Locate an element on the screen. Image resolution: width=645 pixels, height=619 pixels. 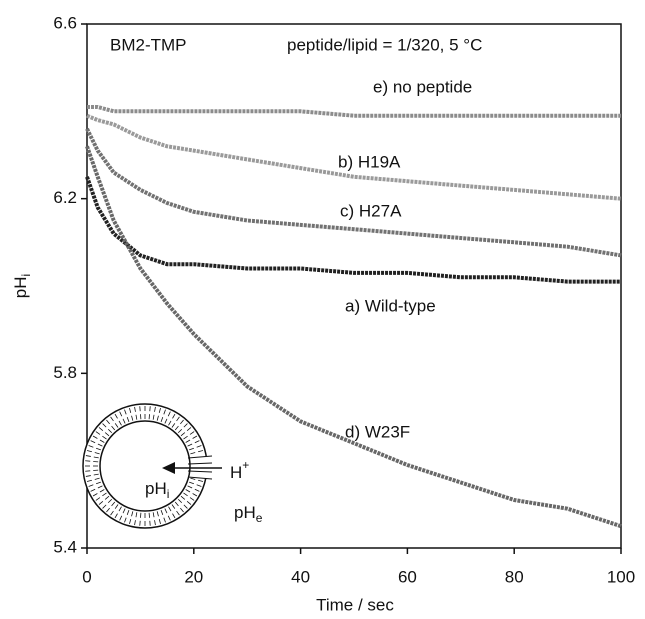
x-tick-label: 0 is located at coordinates (86, 576).